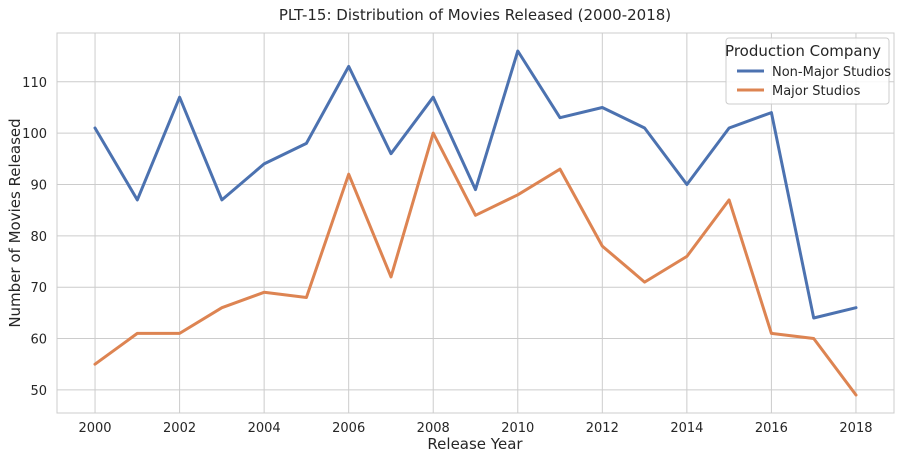 This screenshot has width=901, height=460. I want to click on y-tick-label: 70, so click(38, 288).